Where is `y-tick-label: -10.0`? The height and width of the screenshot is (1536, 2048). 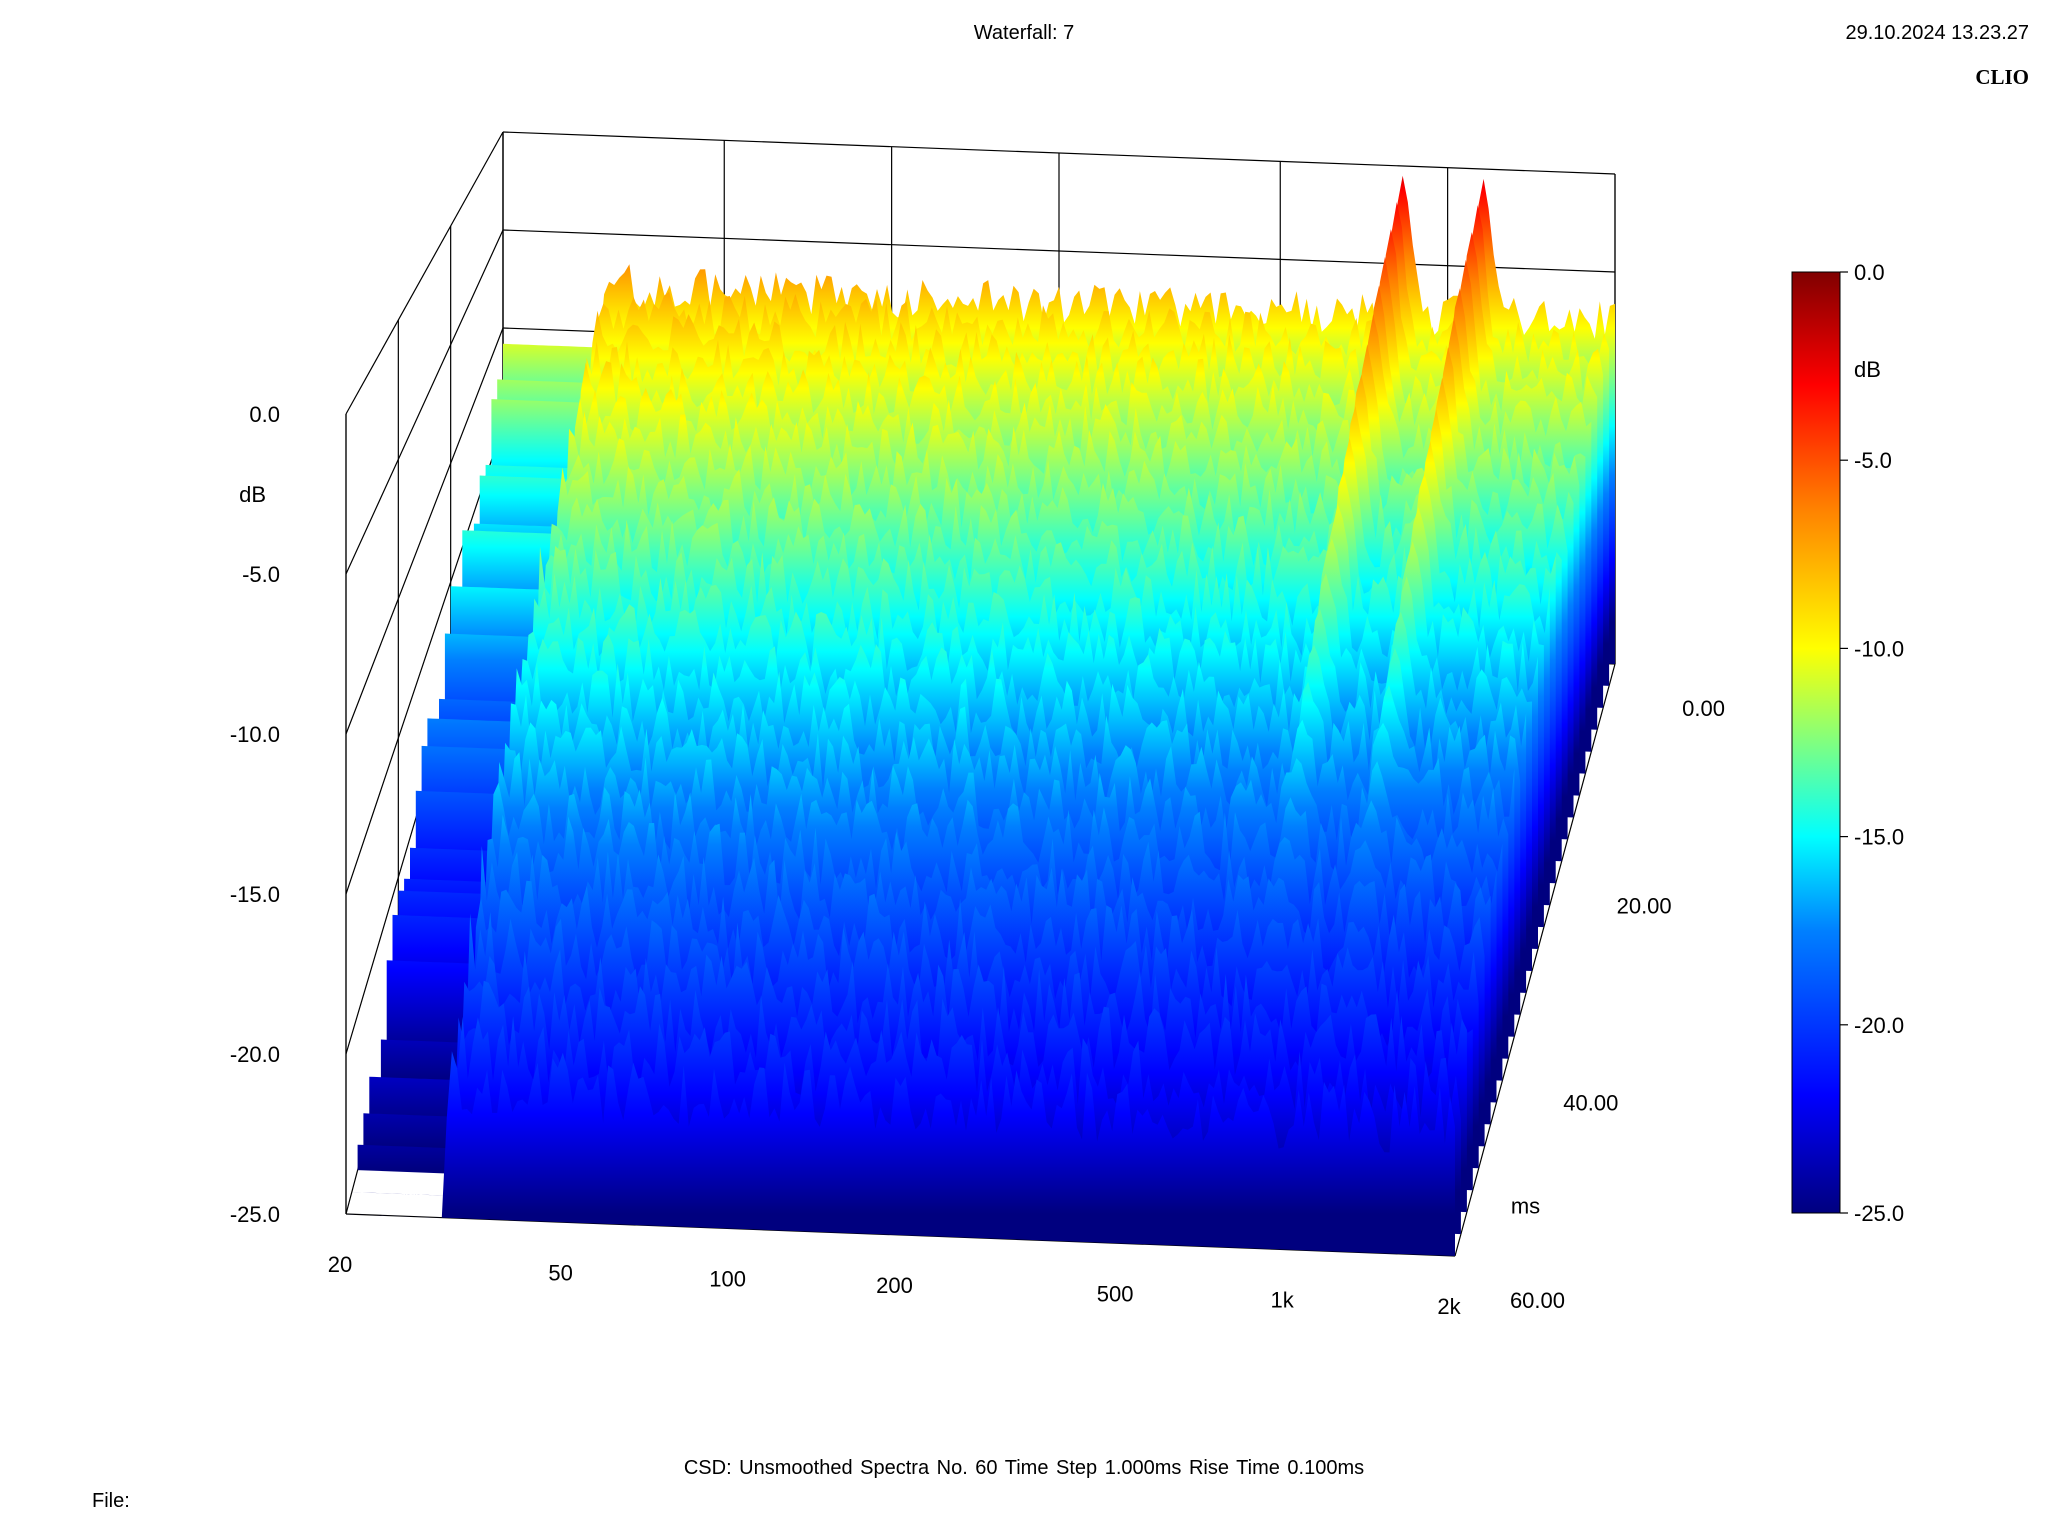 y-tick-label: -10.0 is located at coordinates (255, 734).